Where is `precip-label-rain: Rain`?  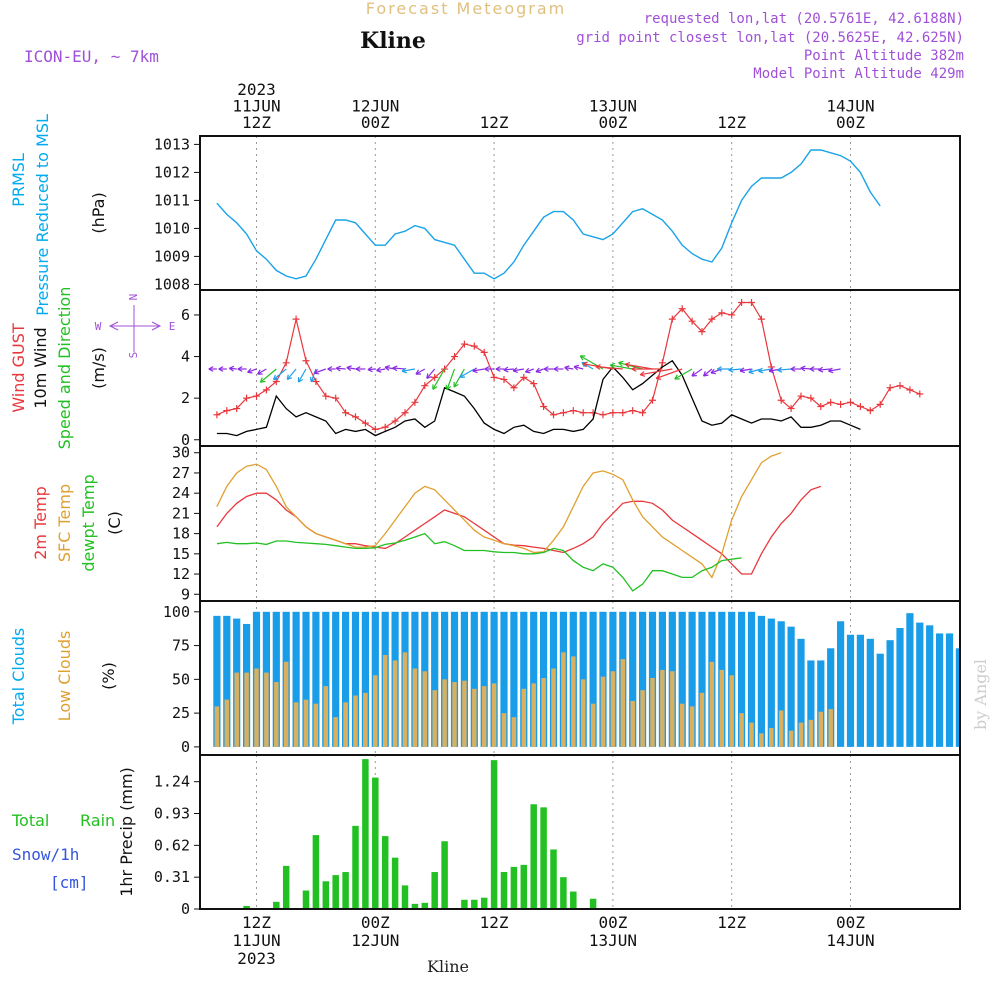 precip-label-rain: Rain is located at coordinates (97, 820).